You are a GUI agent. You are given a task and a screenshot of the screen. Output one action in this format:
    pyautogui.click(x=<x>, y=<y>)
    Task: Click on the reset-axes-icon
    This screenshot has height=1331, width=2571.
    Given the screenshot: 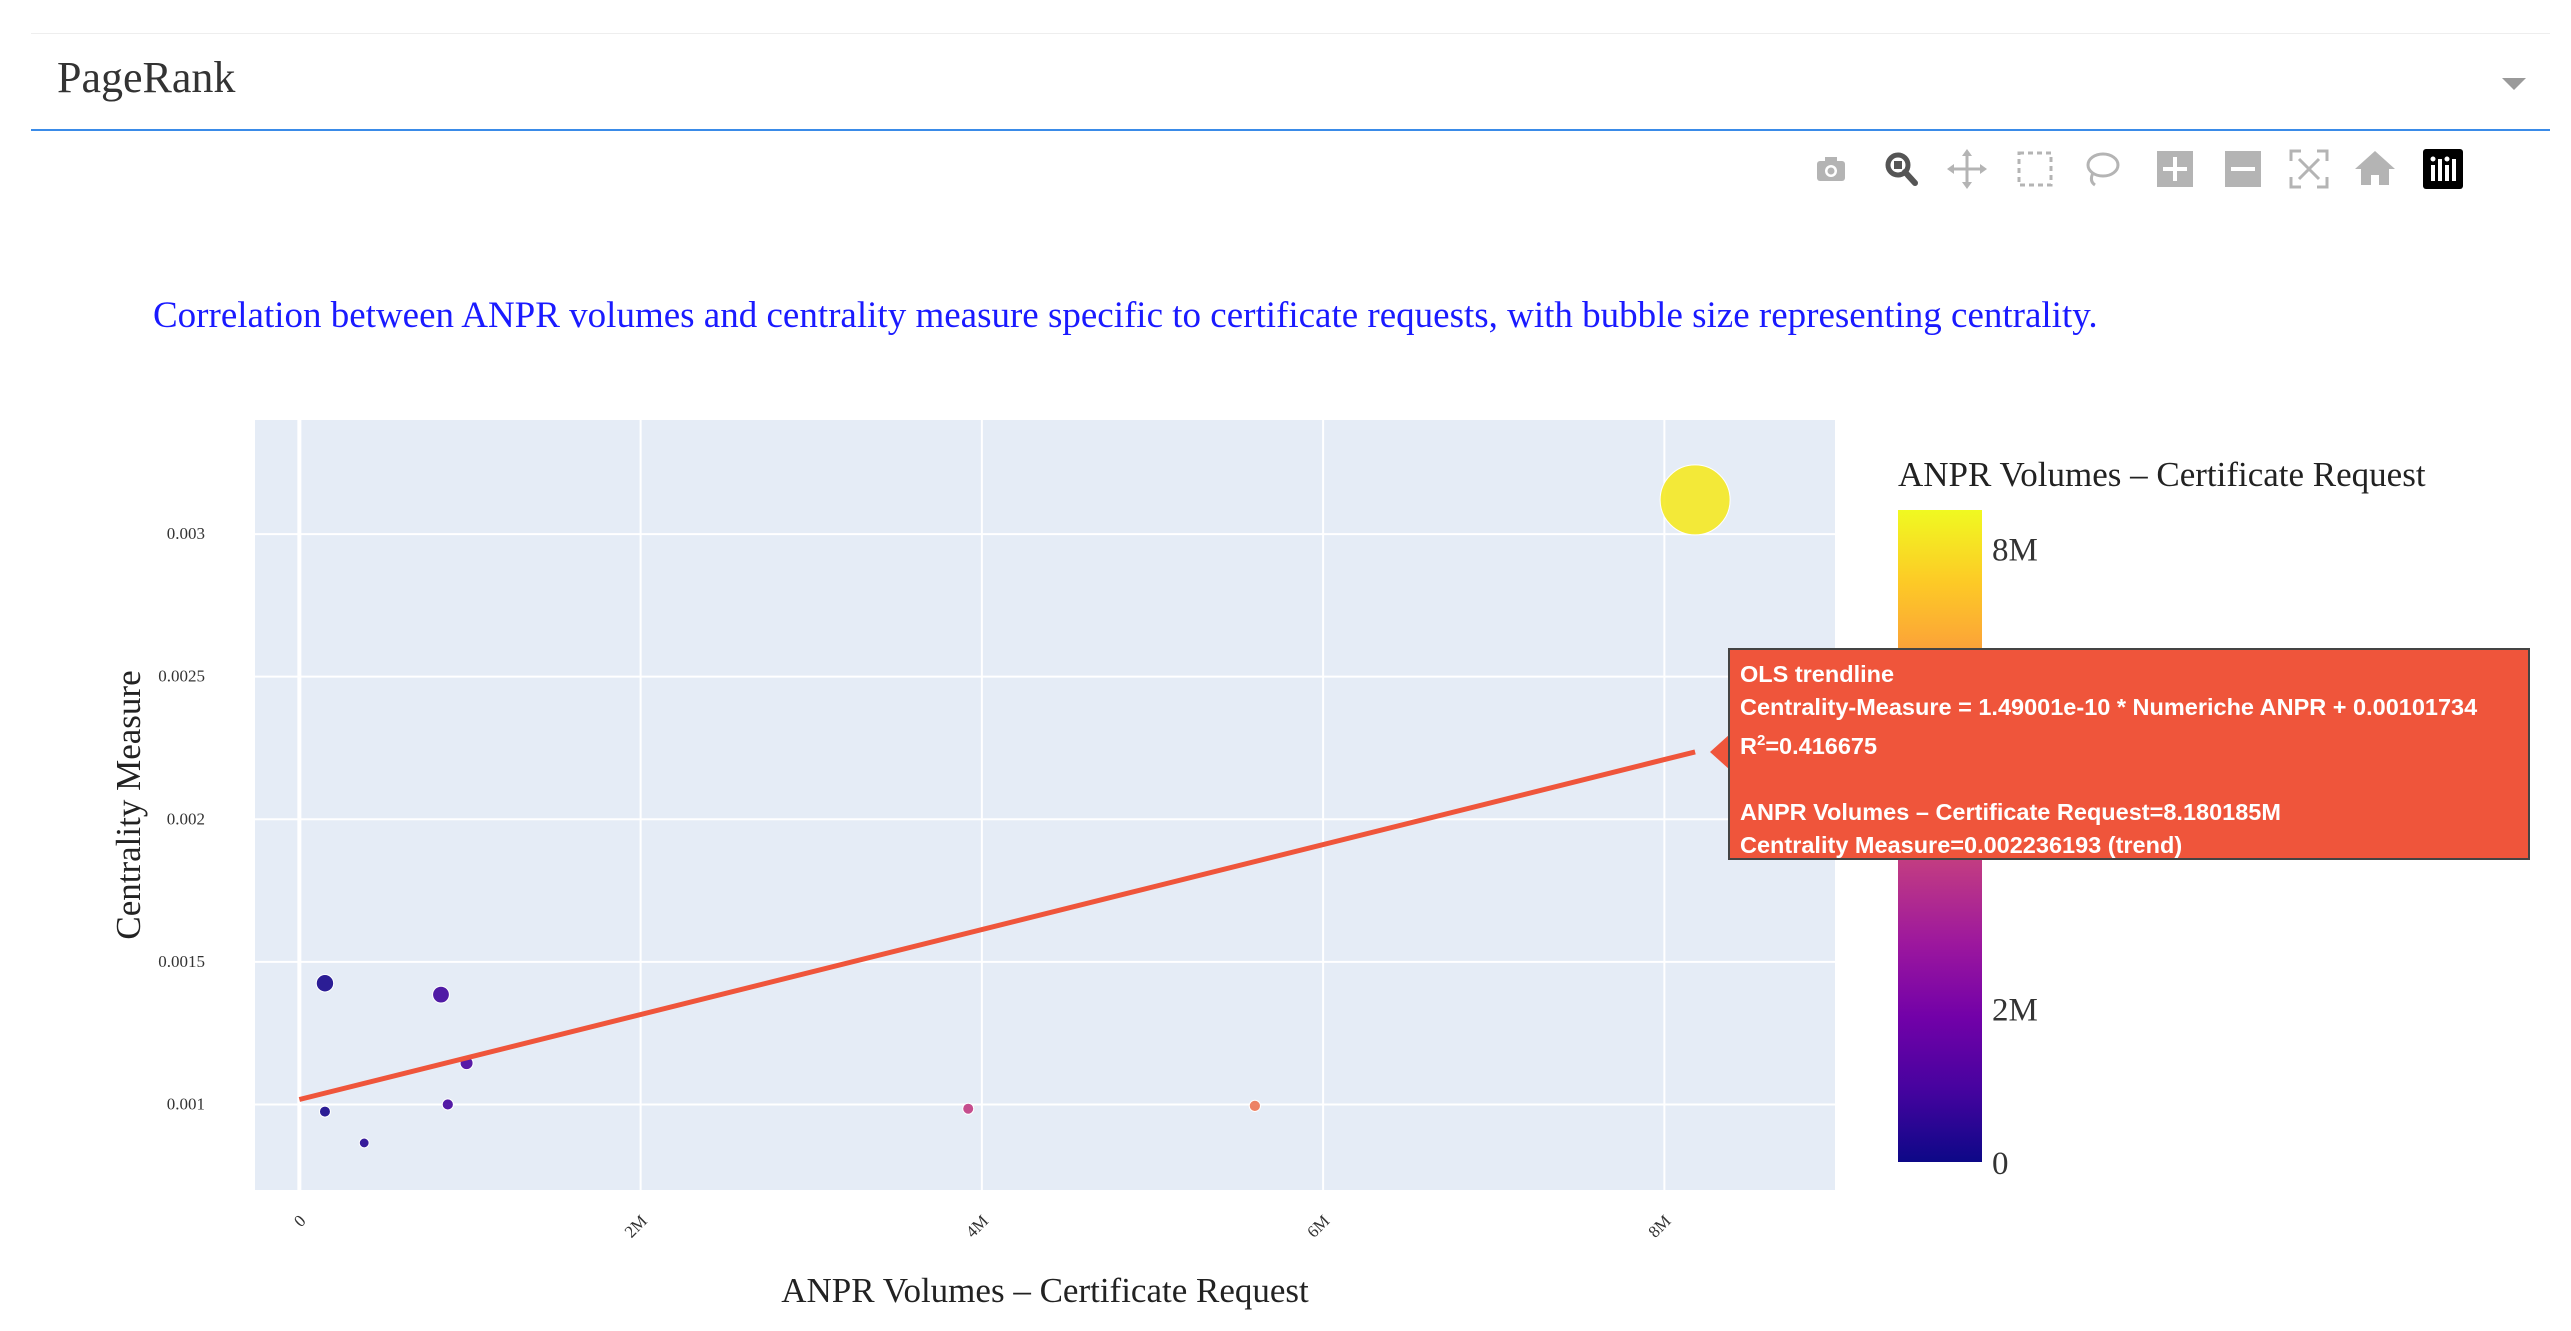 What is the action you would take?
    pyautogui.click(x=2375, y=169)
    